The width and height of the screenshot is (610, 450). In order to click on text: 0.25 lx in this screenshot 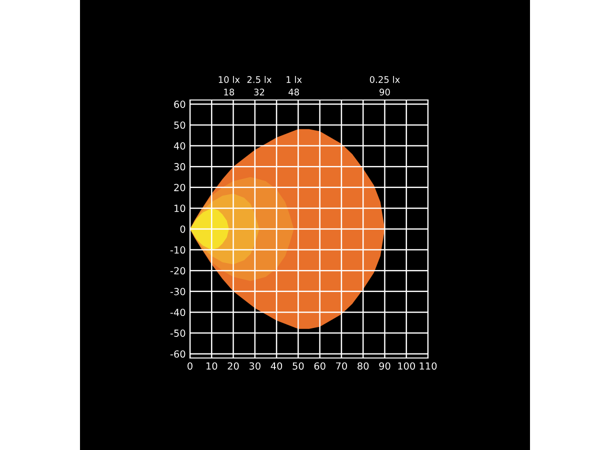, I will do `click(385, 79)`.